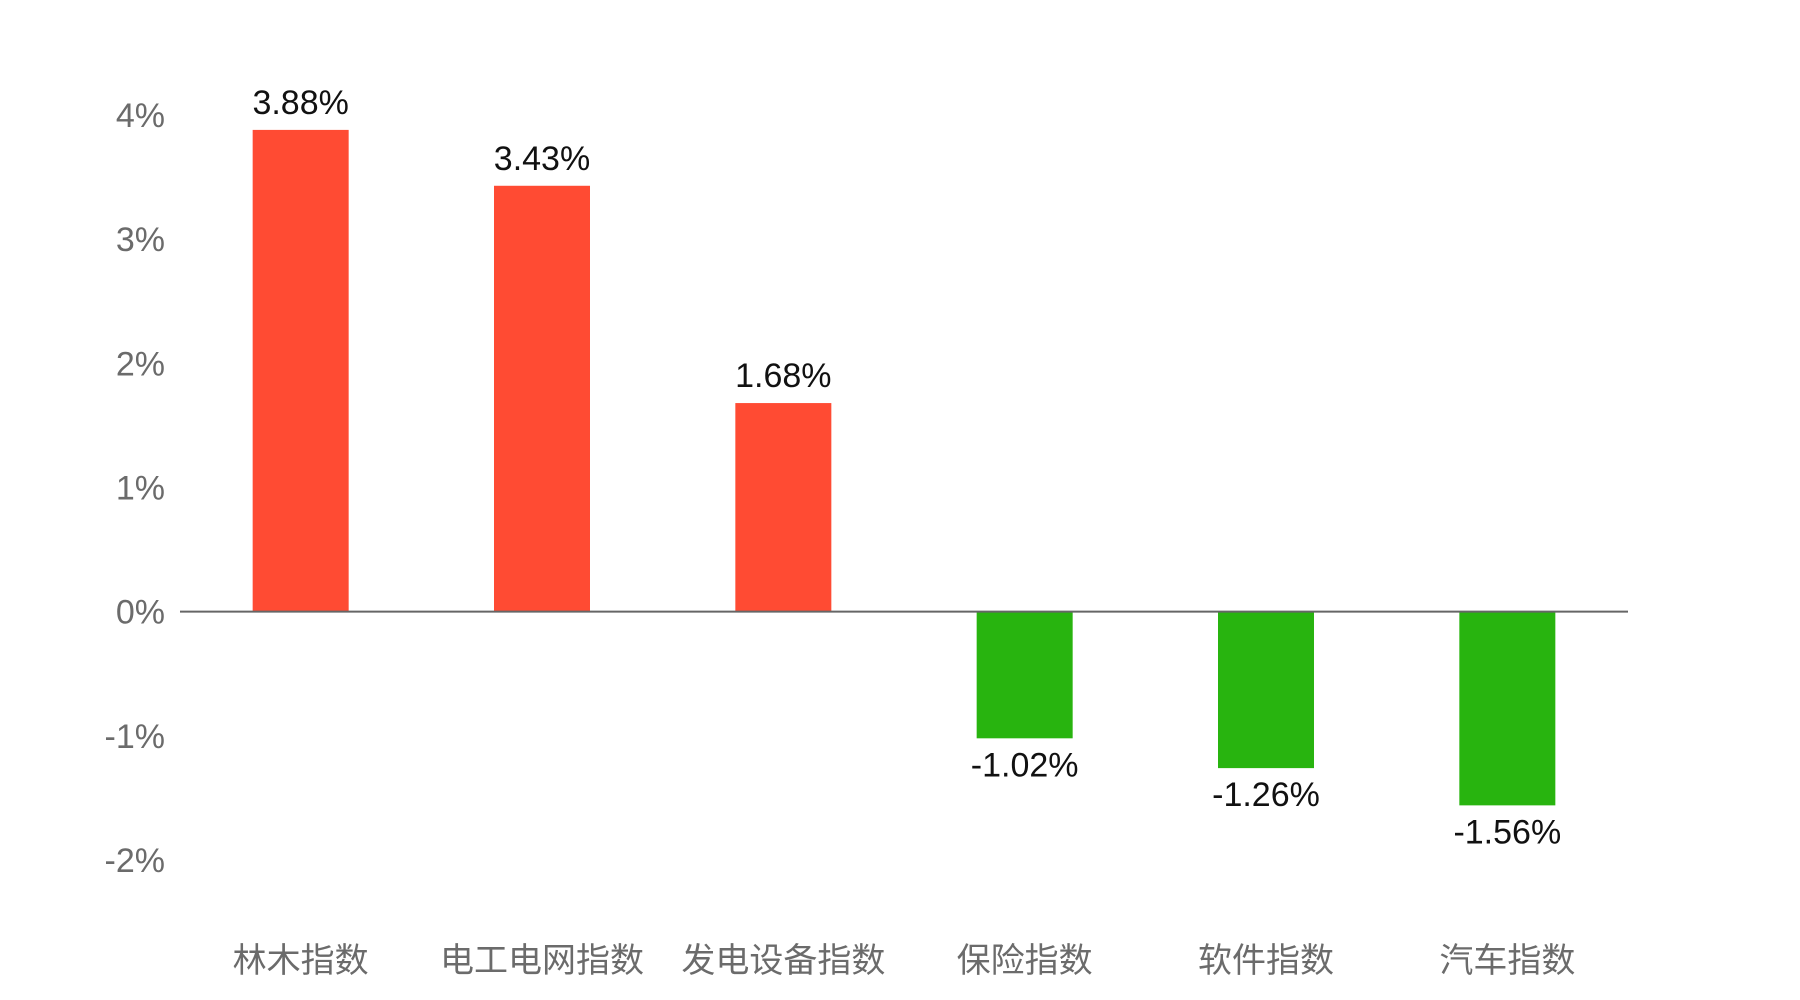  I want to click on category-label: 汽车指数, so click(1507, 961).